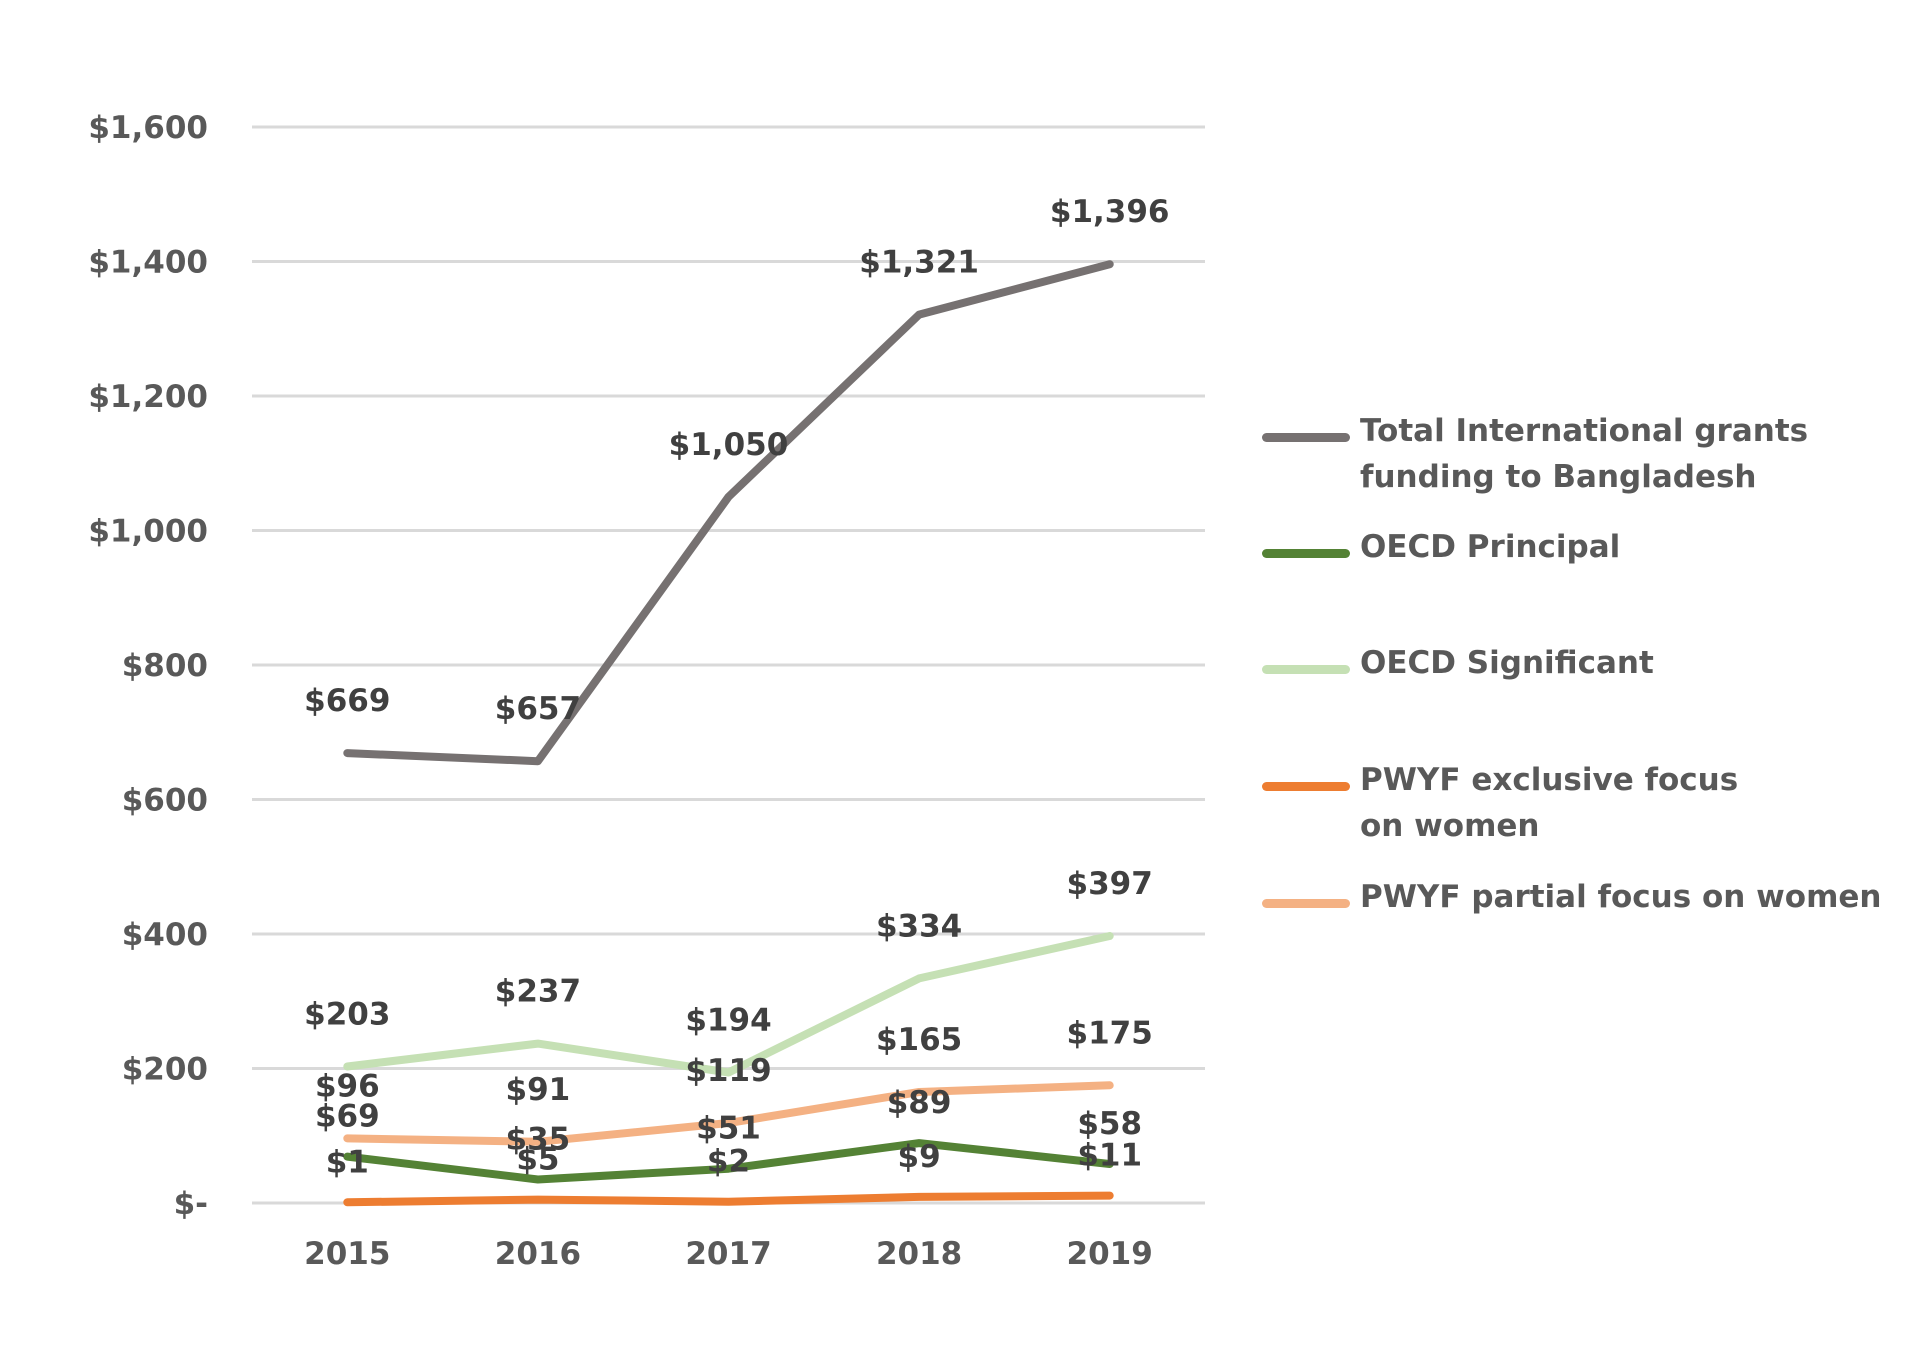  I want to click on data-label-pwyf-partial: $165, so click(919, 1040).